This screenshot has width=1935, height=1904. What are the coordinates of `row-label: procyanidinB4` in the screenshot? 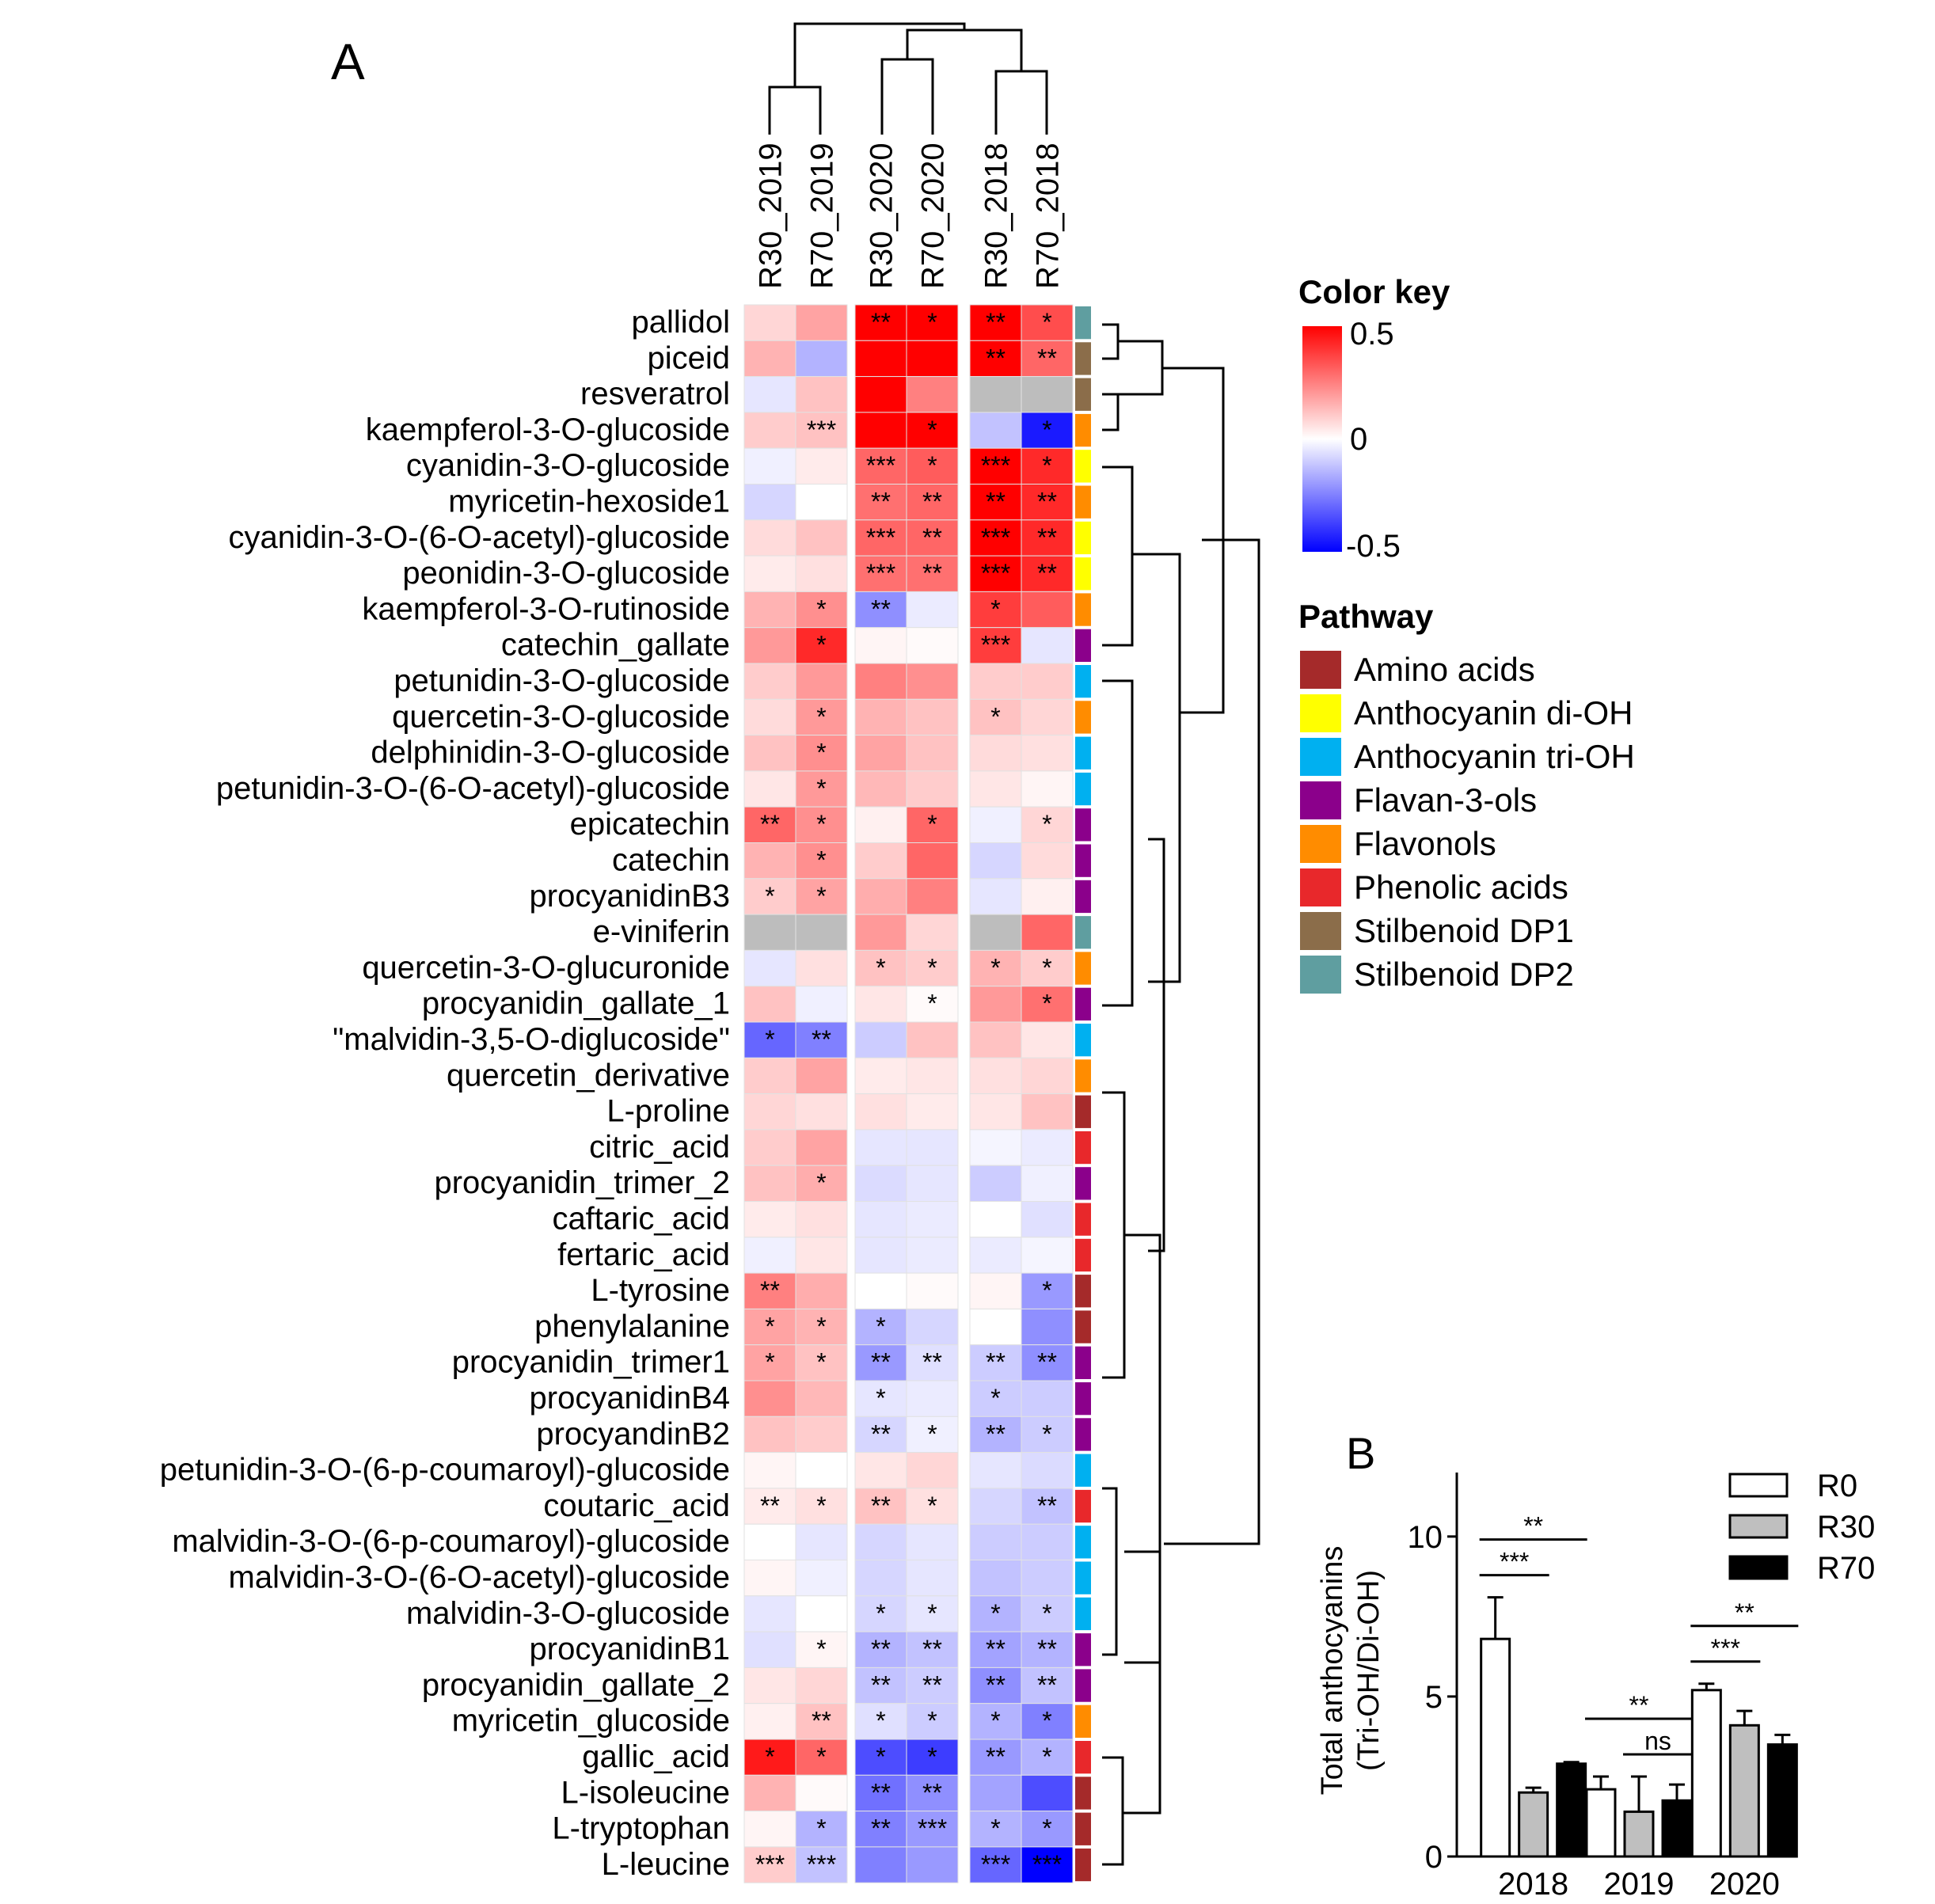 It's located at (630, 1398).